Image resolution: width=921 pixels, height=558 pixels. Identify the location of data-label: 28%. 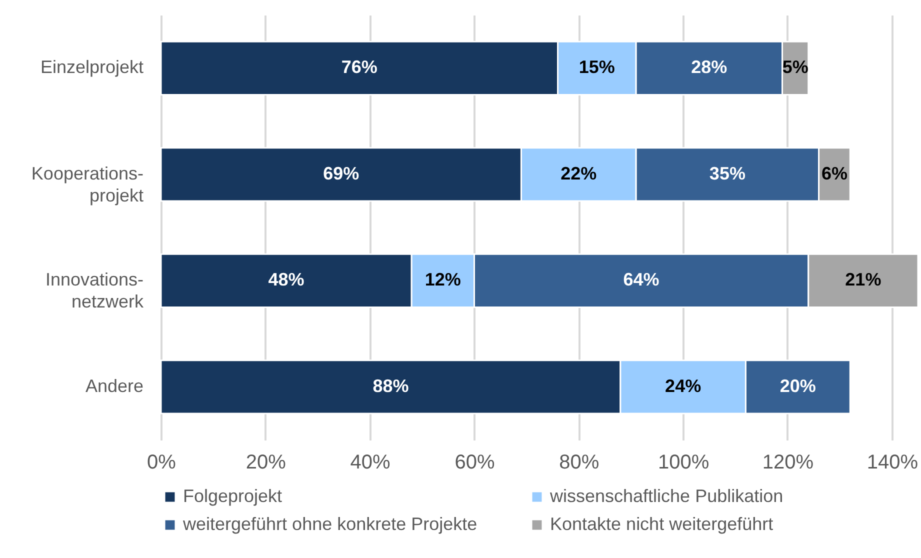
(709, 67).